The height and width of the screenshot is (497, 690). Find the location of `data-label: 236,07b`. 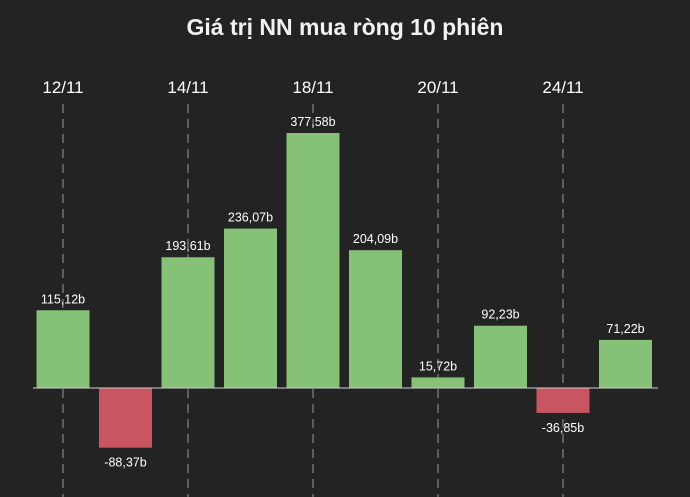

data-label: 236,07b is located at coordinates (250, 218).